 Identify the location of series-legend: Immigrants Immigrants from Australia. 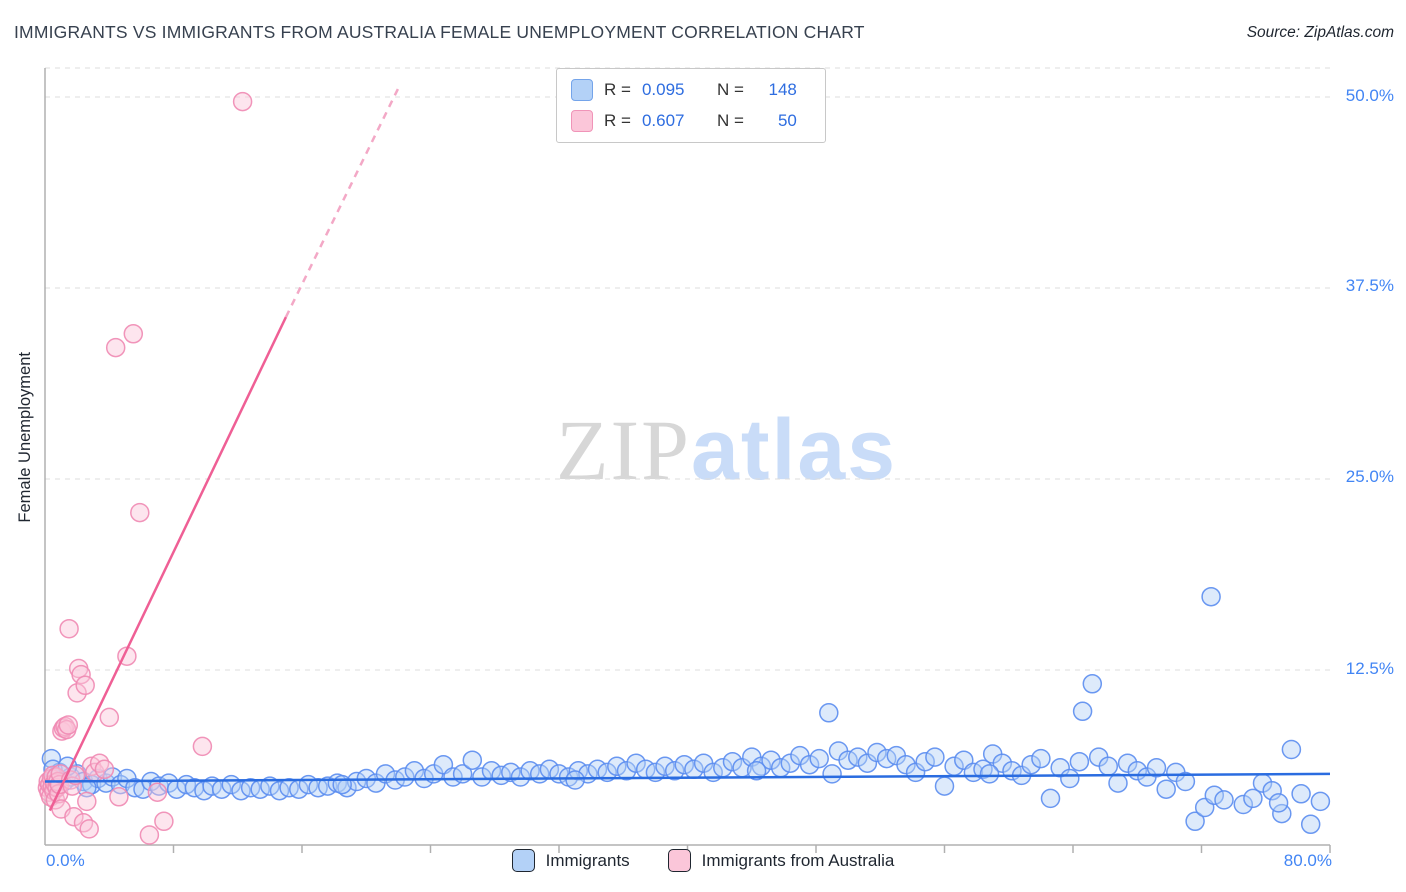
(703, 860).